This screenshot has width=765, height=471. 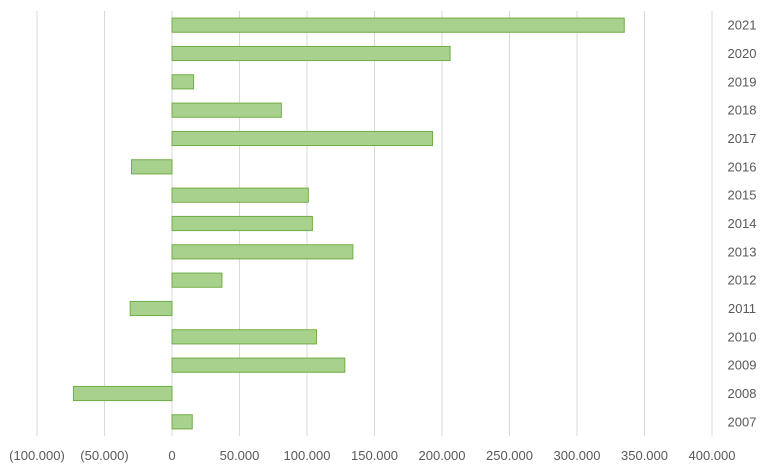 What do you see at coordinates (171, 455) in the screenshot?
I see `x-tick-label: 0` at bounding box center [171, 455].